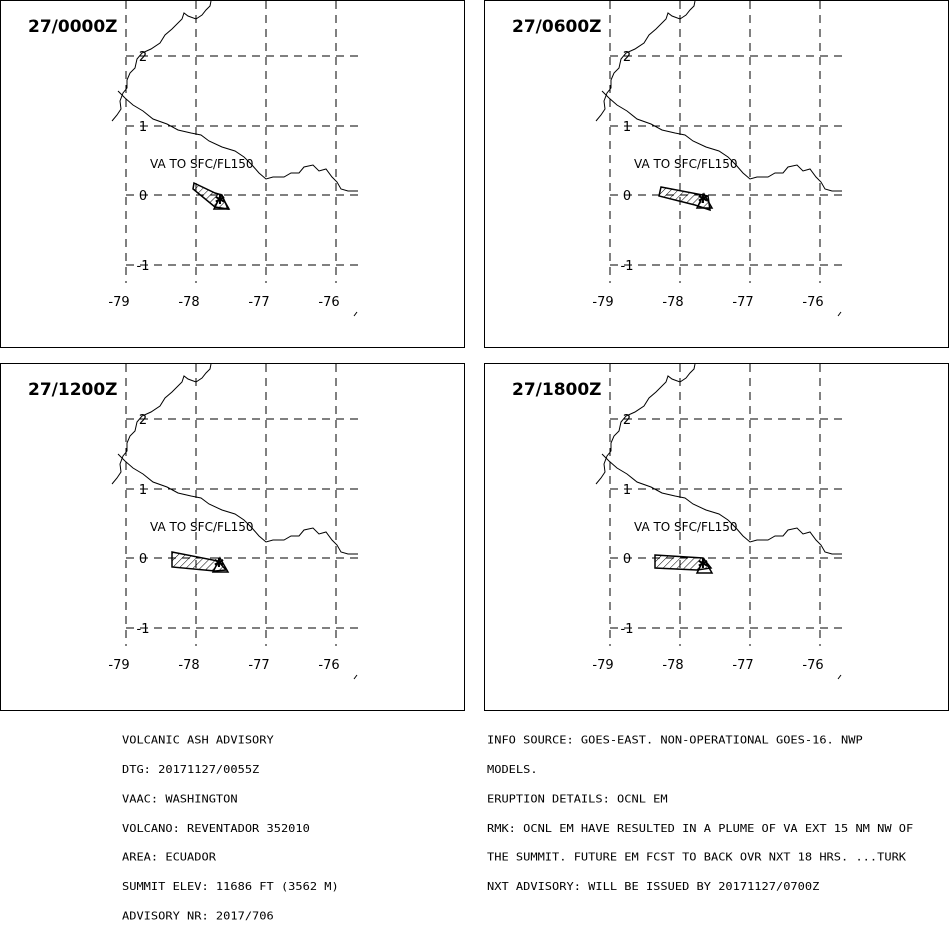 This screenshot has width=950, height=930. I want to click on advisory-line: ADVISORY NR: 2017/706, so click(198, 915).